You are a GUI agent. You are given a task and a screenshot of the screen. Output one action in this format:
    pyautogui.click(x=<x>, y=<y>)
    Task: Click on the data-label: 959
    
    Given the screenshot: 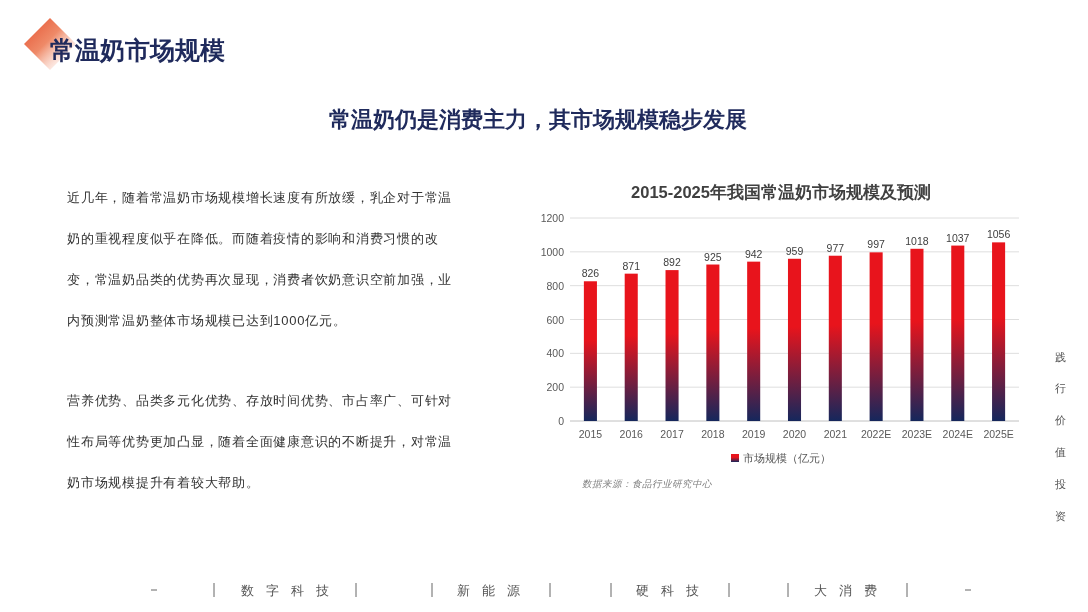 What is the action you would take?
    pyautogui.click(x=794, y=250)
    